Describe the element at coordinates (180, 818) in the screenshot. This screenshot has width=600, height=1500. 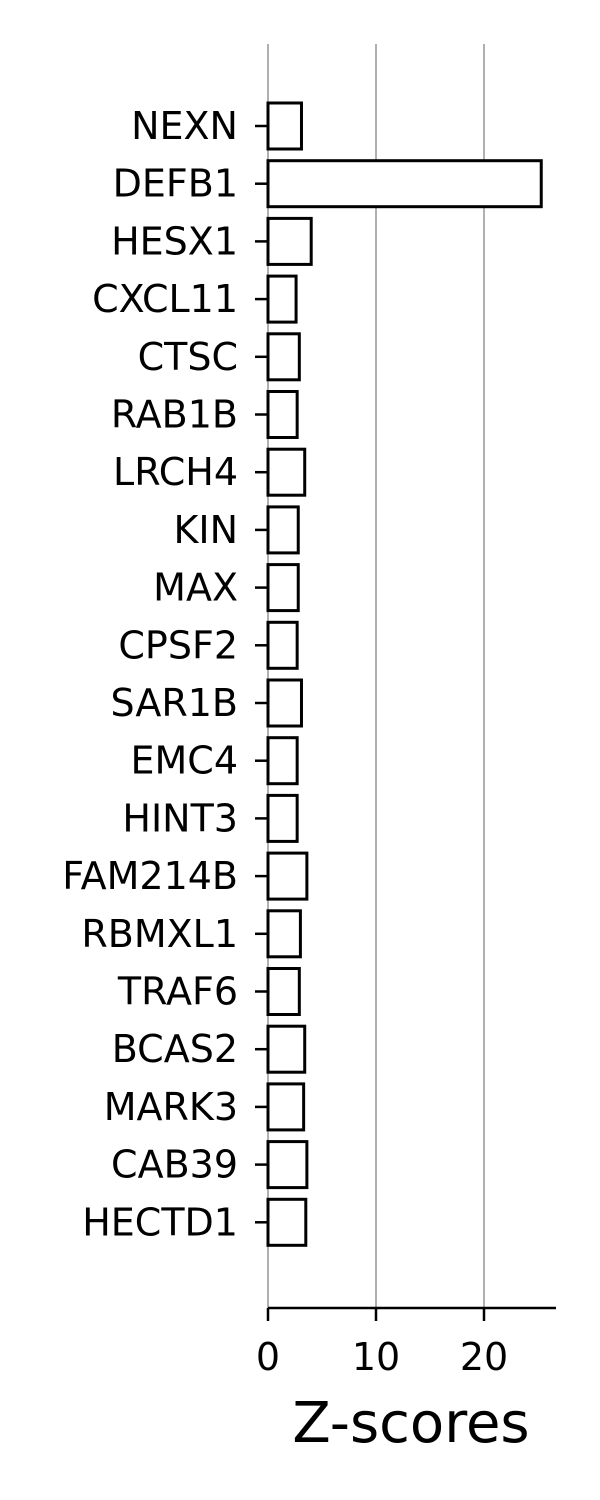
I see `y-tick-label: HINT3` at that location.